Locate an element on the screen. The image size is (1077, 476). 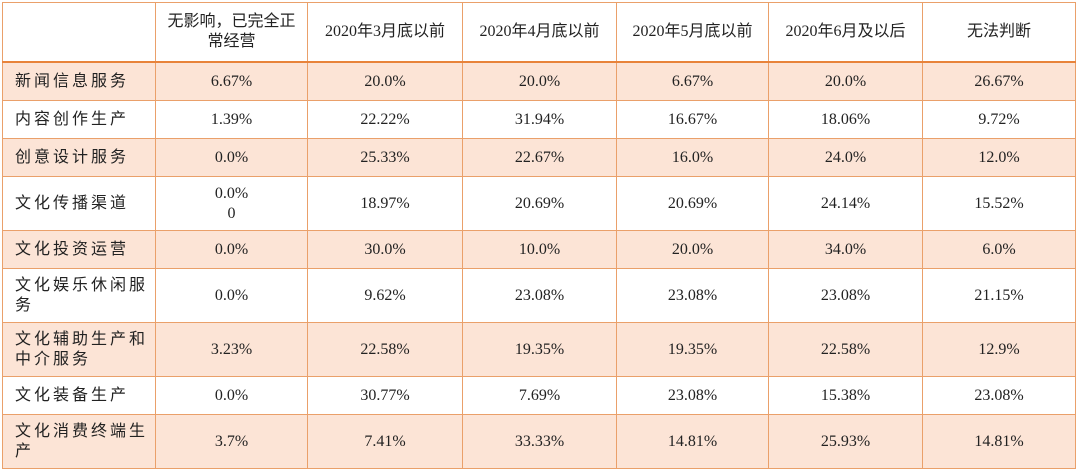
table-row: 文化装备生产 0.0% 30.77% 7.69% 23.08% 15.38% 23.08% is located at coordinates (539, 395).